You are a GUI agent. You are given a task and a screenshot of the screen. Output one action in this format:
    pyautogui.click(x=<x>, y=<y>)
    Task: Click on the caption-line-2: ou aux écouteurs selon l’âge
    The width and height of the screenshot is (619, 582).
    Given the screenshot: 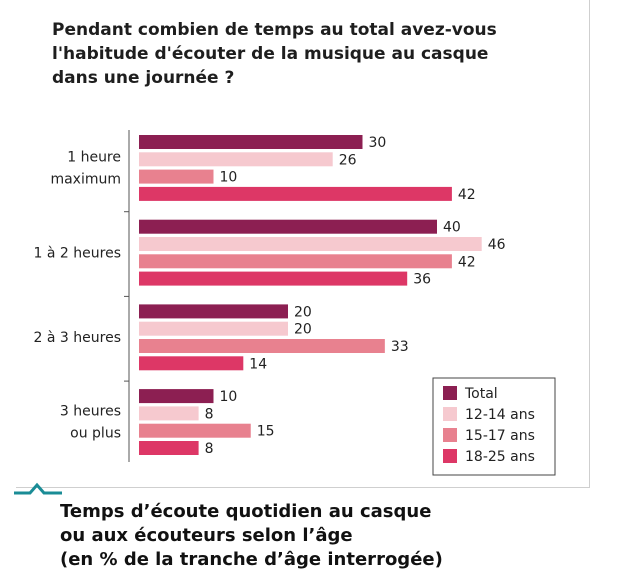 What is the action you would take?
    pyautogui.click(x=206, y=535)
    